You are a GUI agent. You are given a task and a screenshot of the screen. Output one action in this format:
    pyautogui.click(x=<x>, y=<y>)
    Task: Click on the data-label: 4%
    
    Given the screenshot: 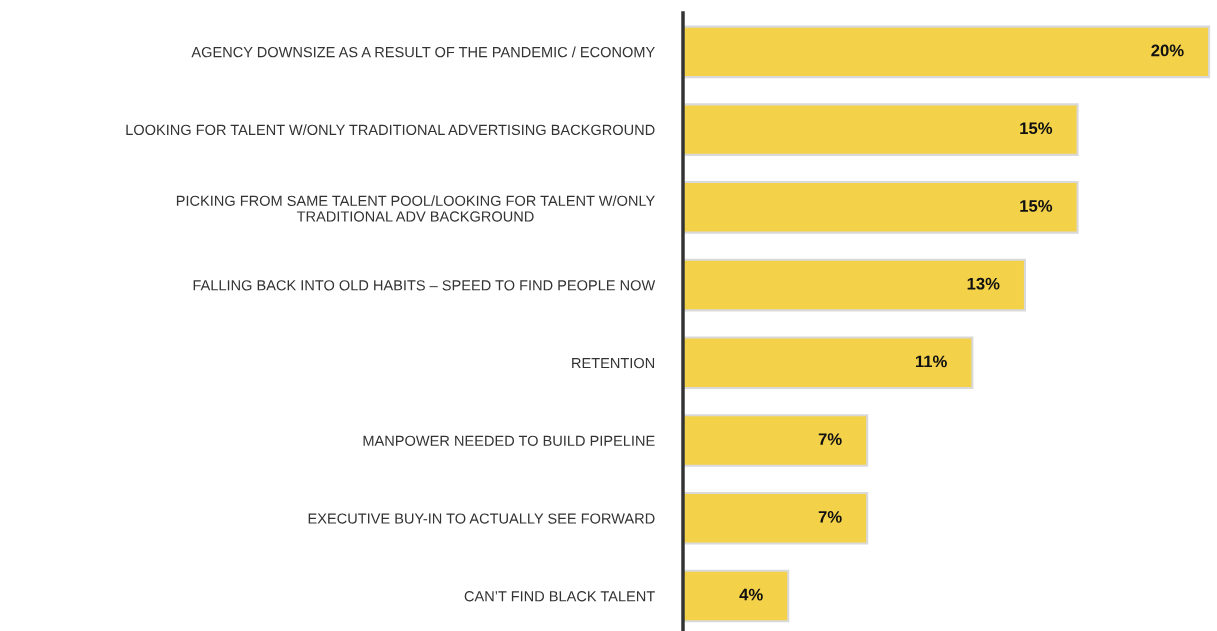 What is the action you would take?
    pyautogui.click(x=751, y=594)
    